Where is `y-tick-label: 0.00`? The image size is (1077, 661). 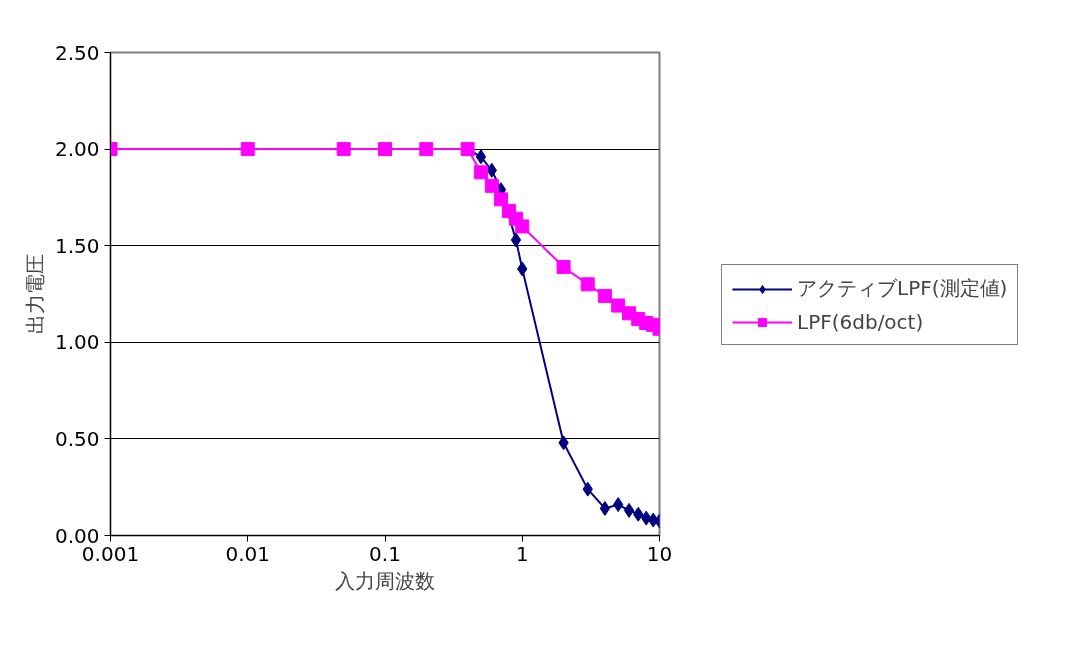
y-tick-label: 0.00 is located at coordinates (77, 535).